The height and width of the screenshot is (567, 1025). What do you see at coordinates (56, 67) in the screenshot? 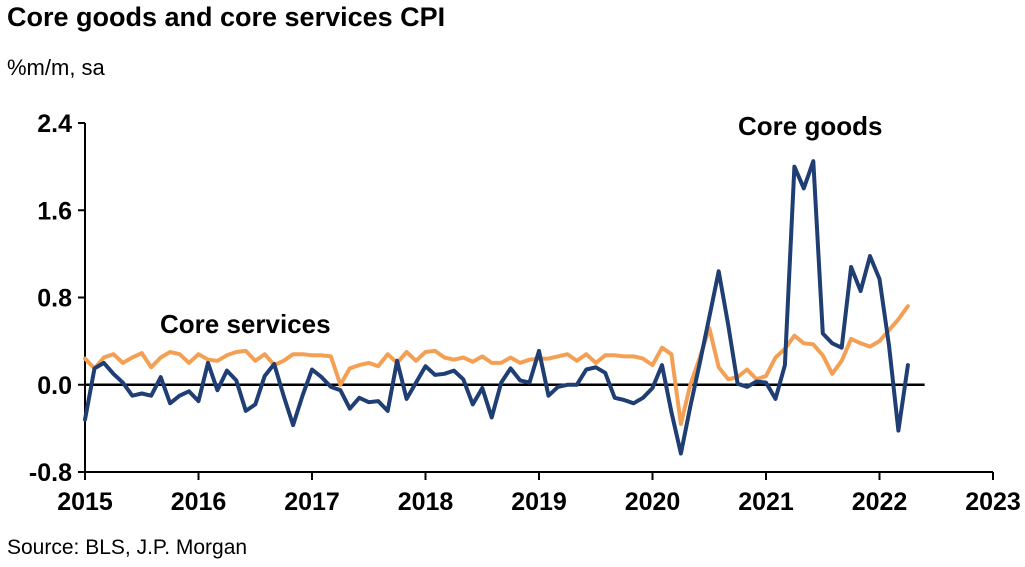
I see `chart-subtitle: %m/m, sa` at bounding box center [56, 67].